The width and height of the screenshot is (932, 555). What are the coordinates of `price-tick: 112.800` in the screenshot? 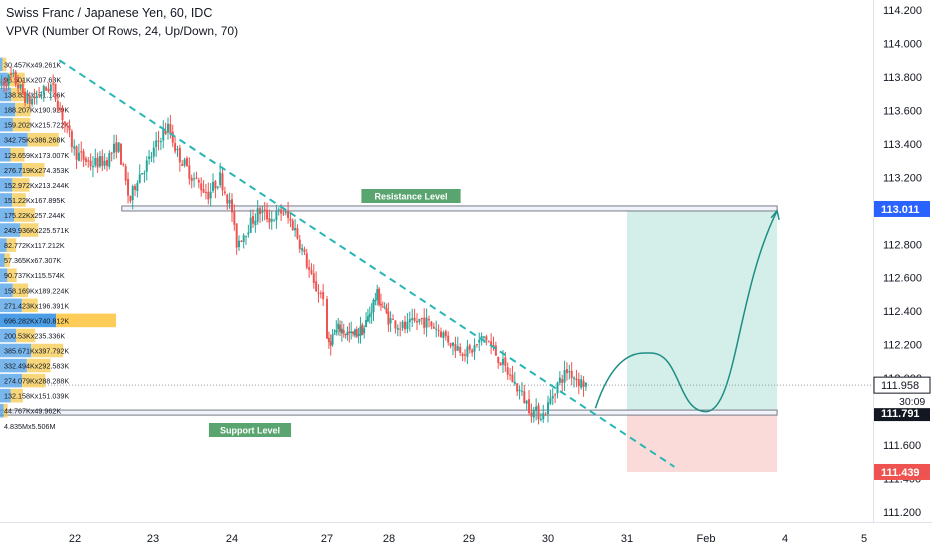 It's located at (902, 245).